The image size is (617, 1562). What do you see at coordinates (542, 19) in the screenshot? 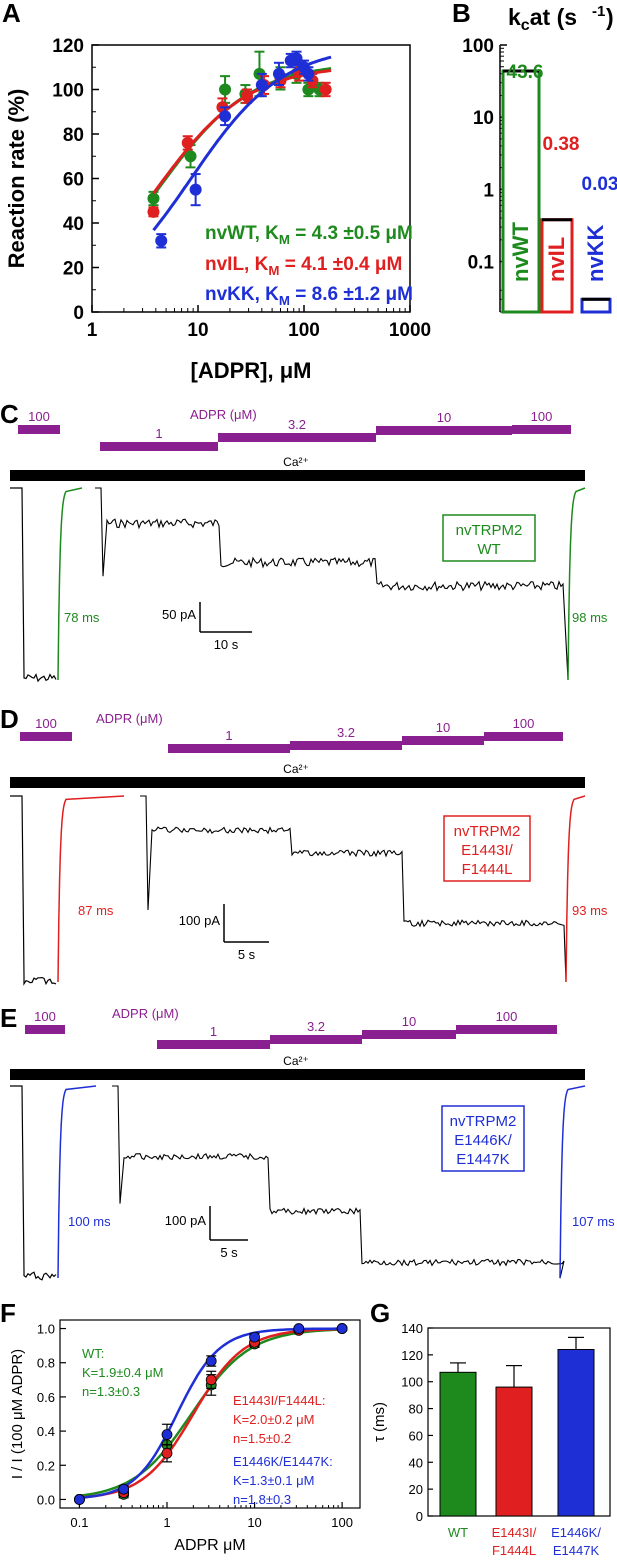
I see `chart-title: kcat (s` at bounding box center [542, 19].